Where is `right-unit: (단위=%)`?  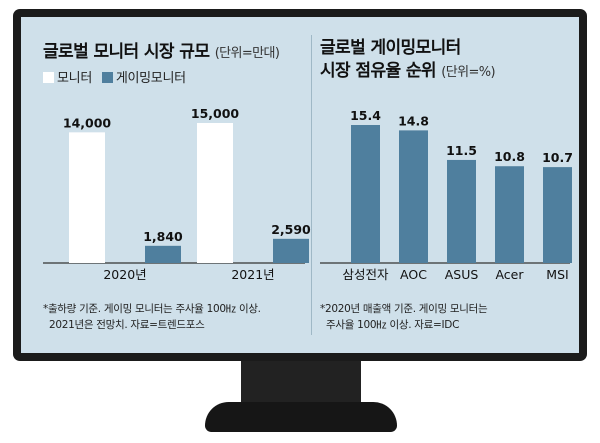 right-unit: (단위=%) is located at coordinates (468, 72).